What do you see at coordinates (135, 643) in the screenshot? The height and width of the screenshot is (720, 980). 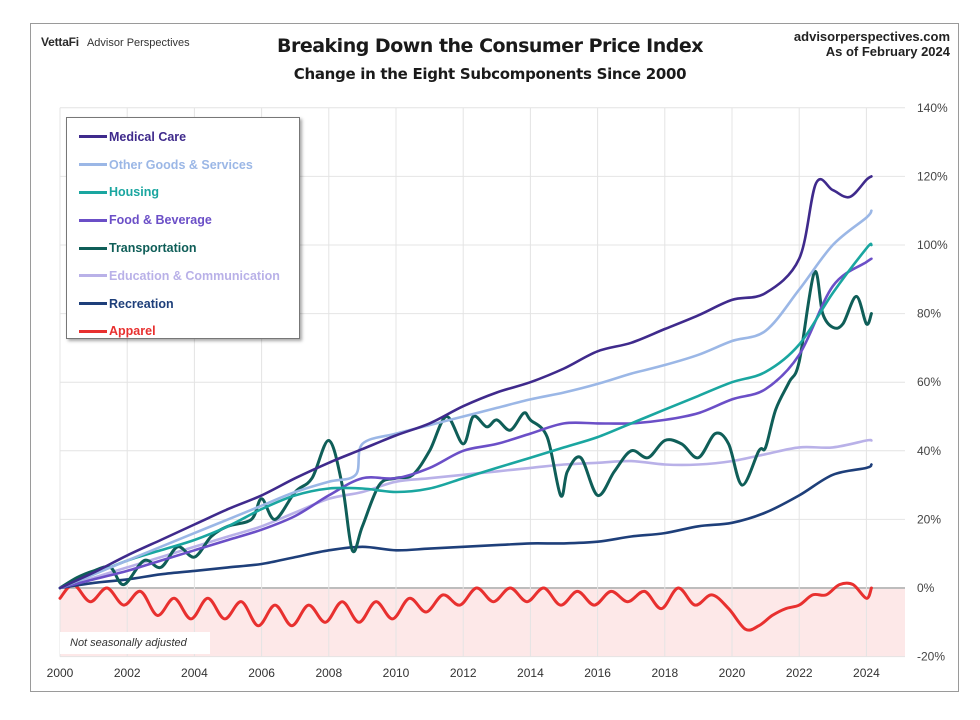 I see `seasonal-note: Not seasonally adjusted` at bounding box center [135, 643].